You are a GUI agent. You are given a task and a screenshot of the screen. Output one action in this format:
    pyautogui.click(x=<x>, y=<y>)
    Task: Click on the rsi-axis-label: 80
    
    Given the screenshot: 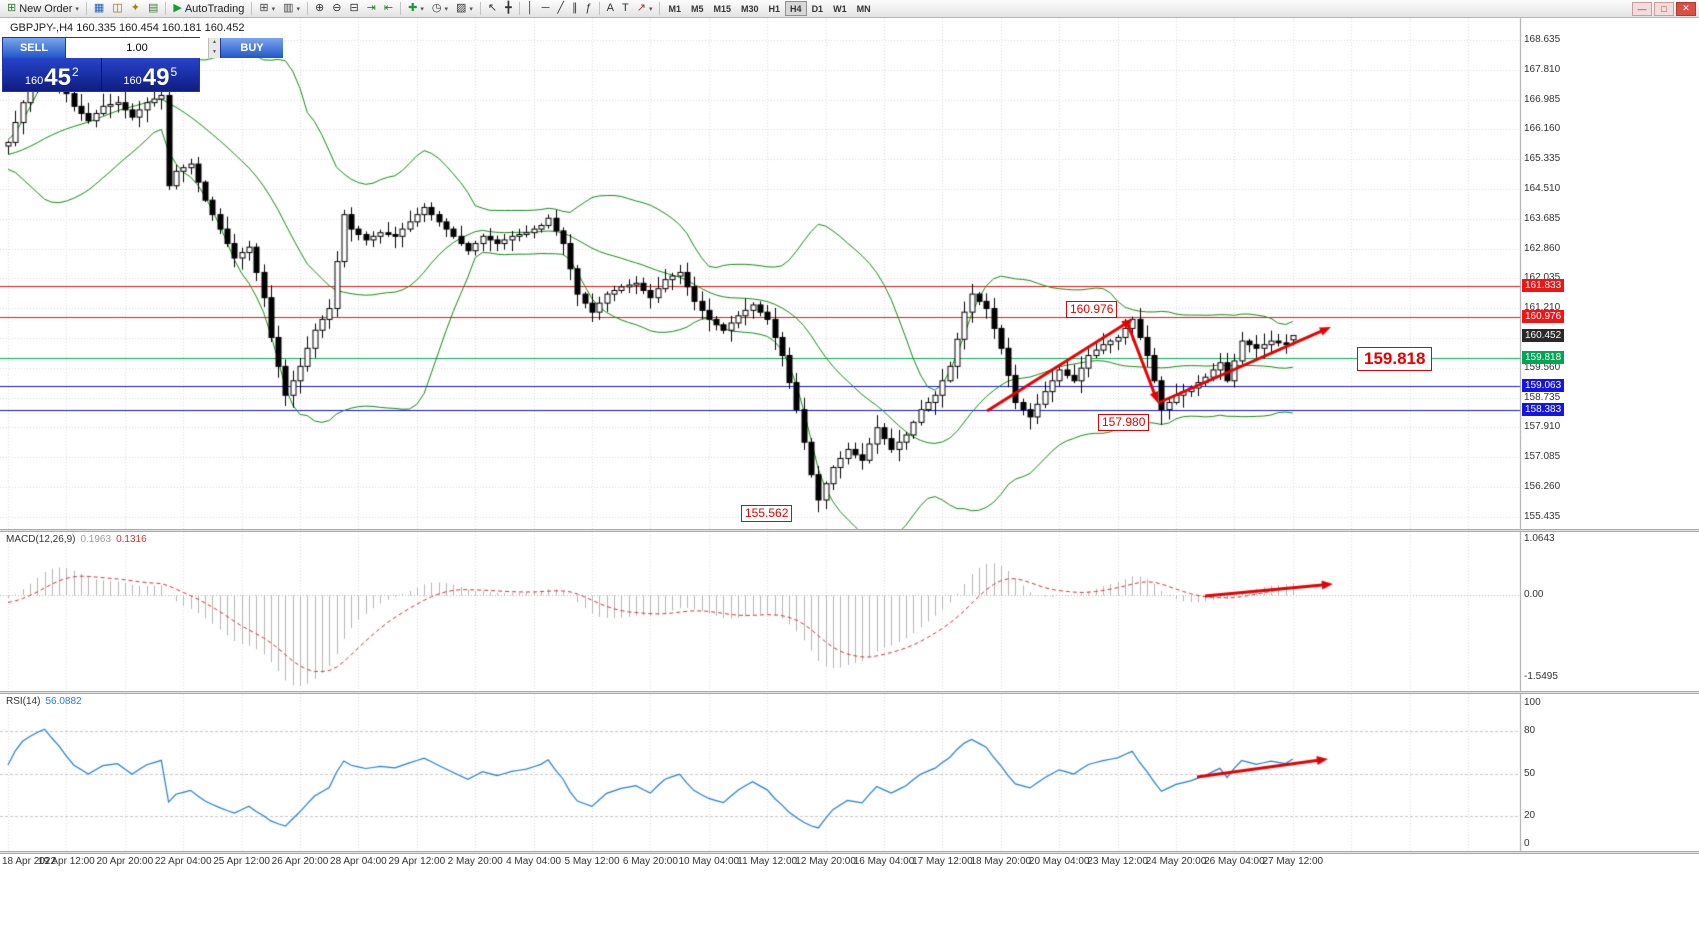 What is the action you would take?
    pyautogui.click(x=1530, y=731)
    